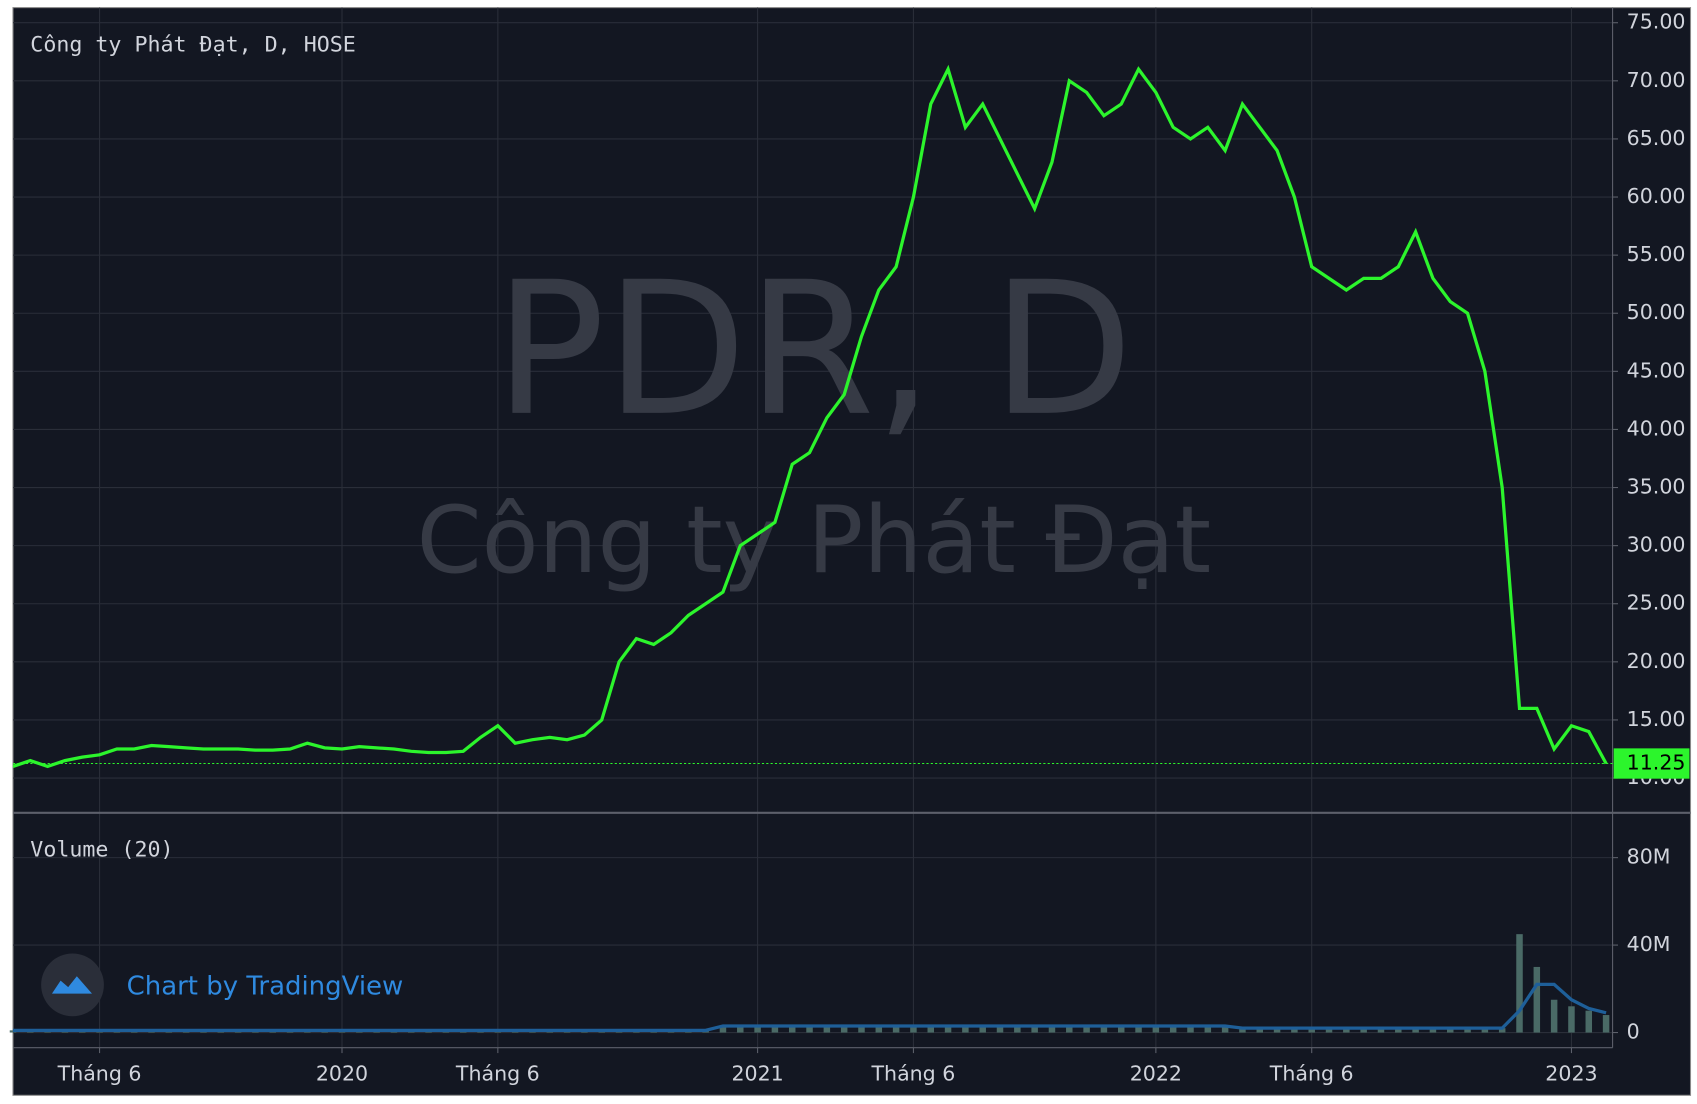  What do you see at coordinates (1656, 138) in the screenshot?
I see `y-tick-label: 65.00` at bounding box center [1656, 138].